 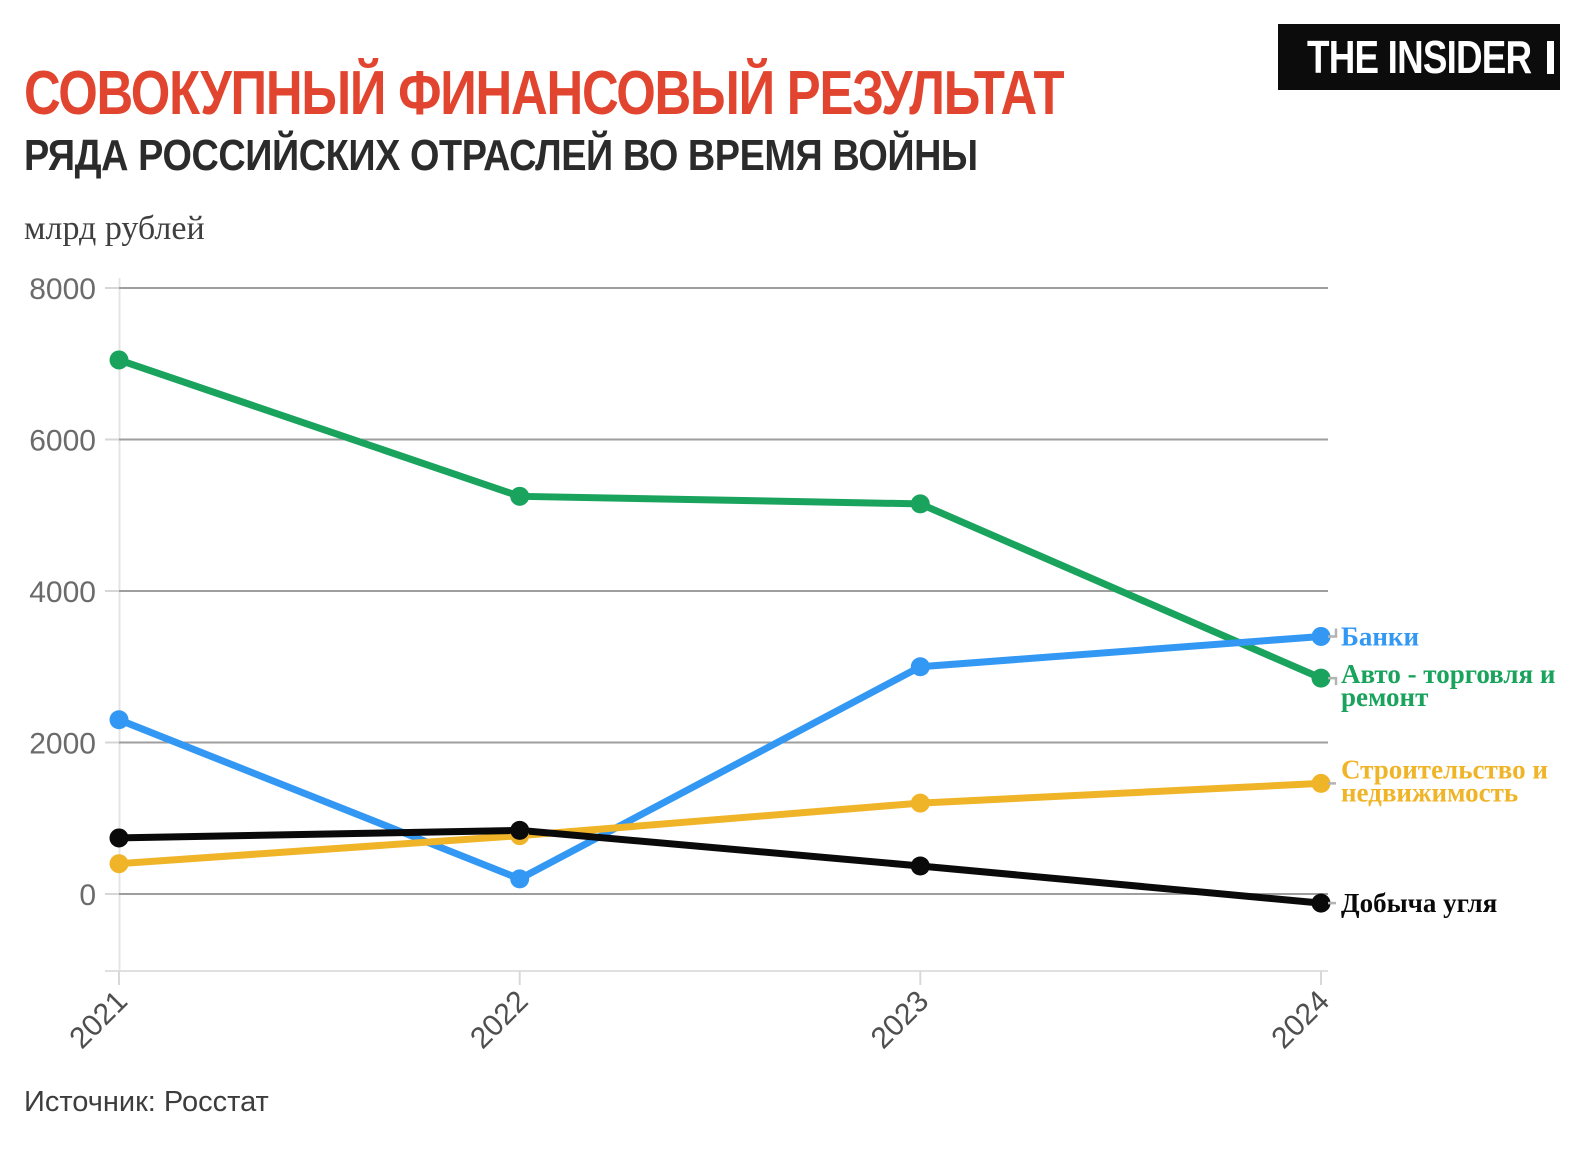 What do you see at coordinates (520, 879) in the screenshot?
I see `data-point-1-2022` at bounding box center [520, 879].